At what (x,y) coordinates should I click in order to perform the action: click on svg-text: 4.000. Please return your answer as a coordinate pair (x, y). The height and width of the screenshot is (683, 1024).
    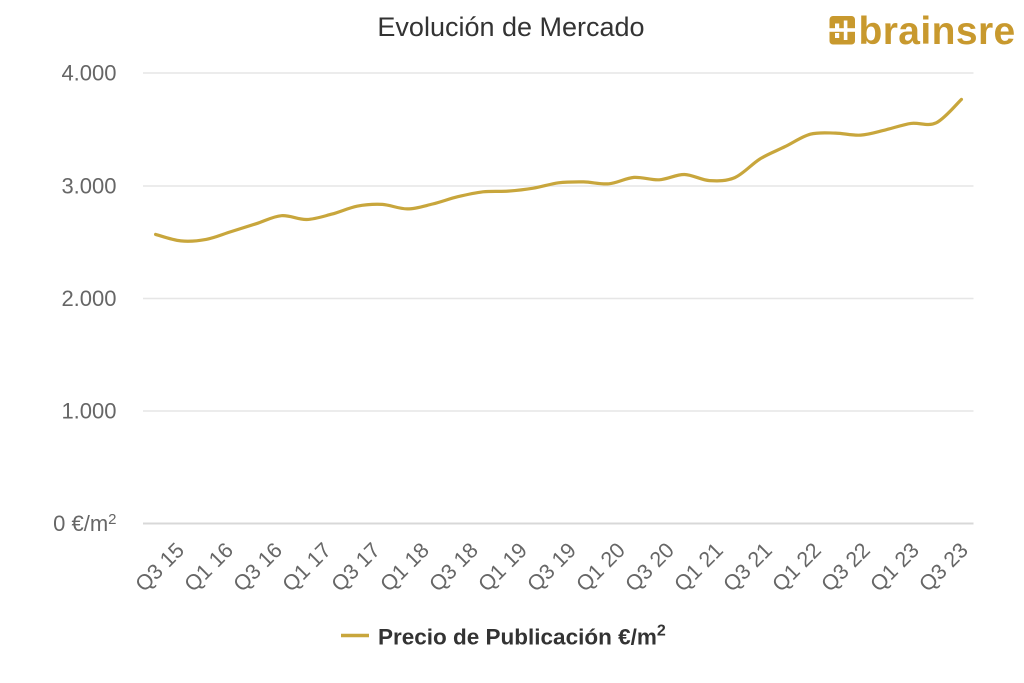
    Looking at the image, I should click on (88, 73).